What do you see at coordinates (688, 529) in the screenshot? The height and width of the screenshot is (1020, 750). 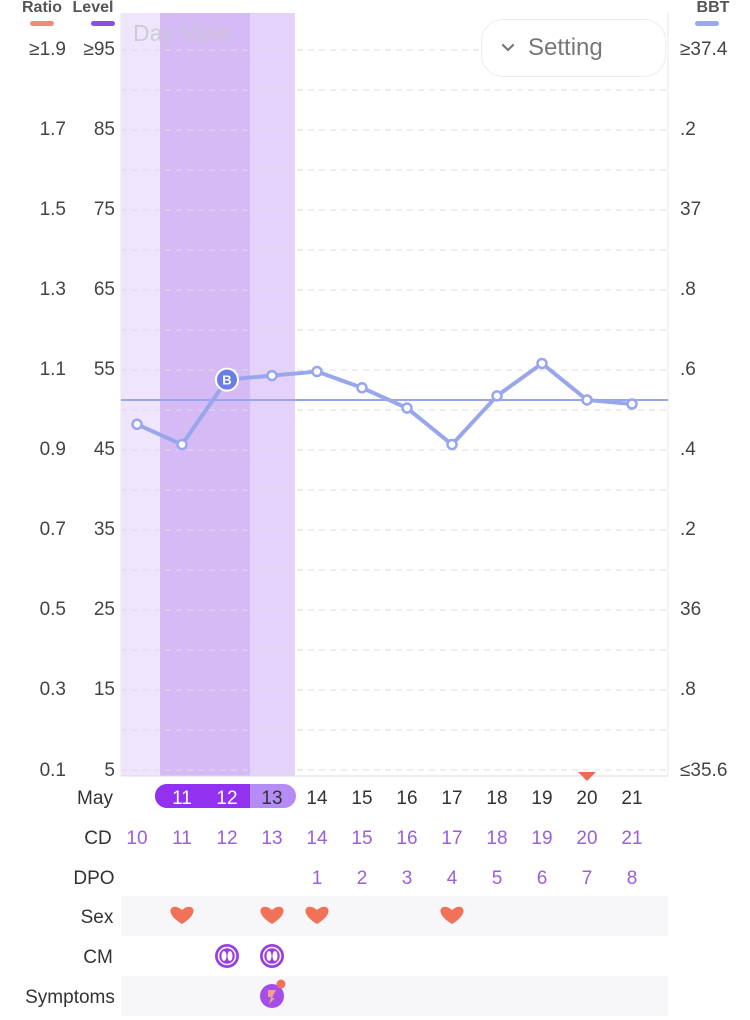 I see `bbt-tick: .2` at bounding box center [688, 529].